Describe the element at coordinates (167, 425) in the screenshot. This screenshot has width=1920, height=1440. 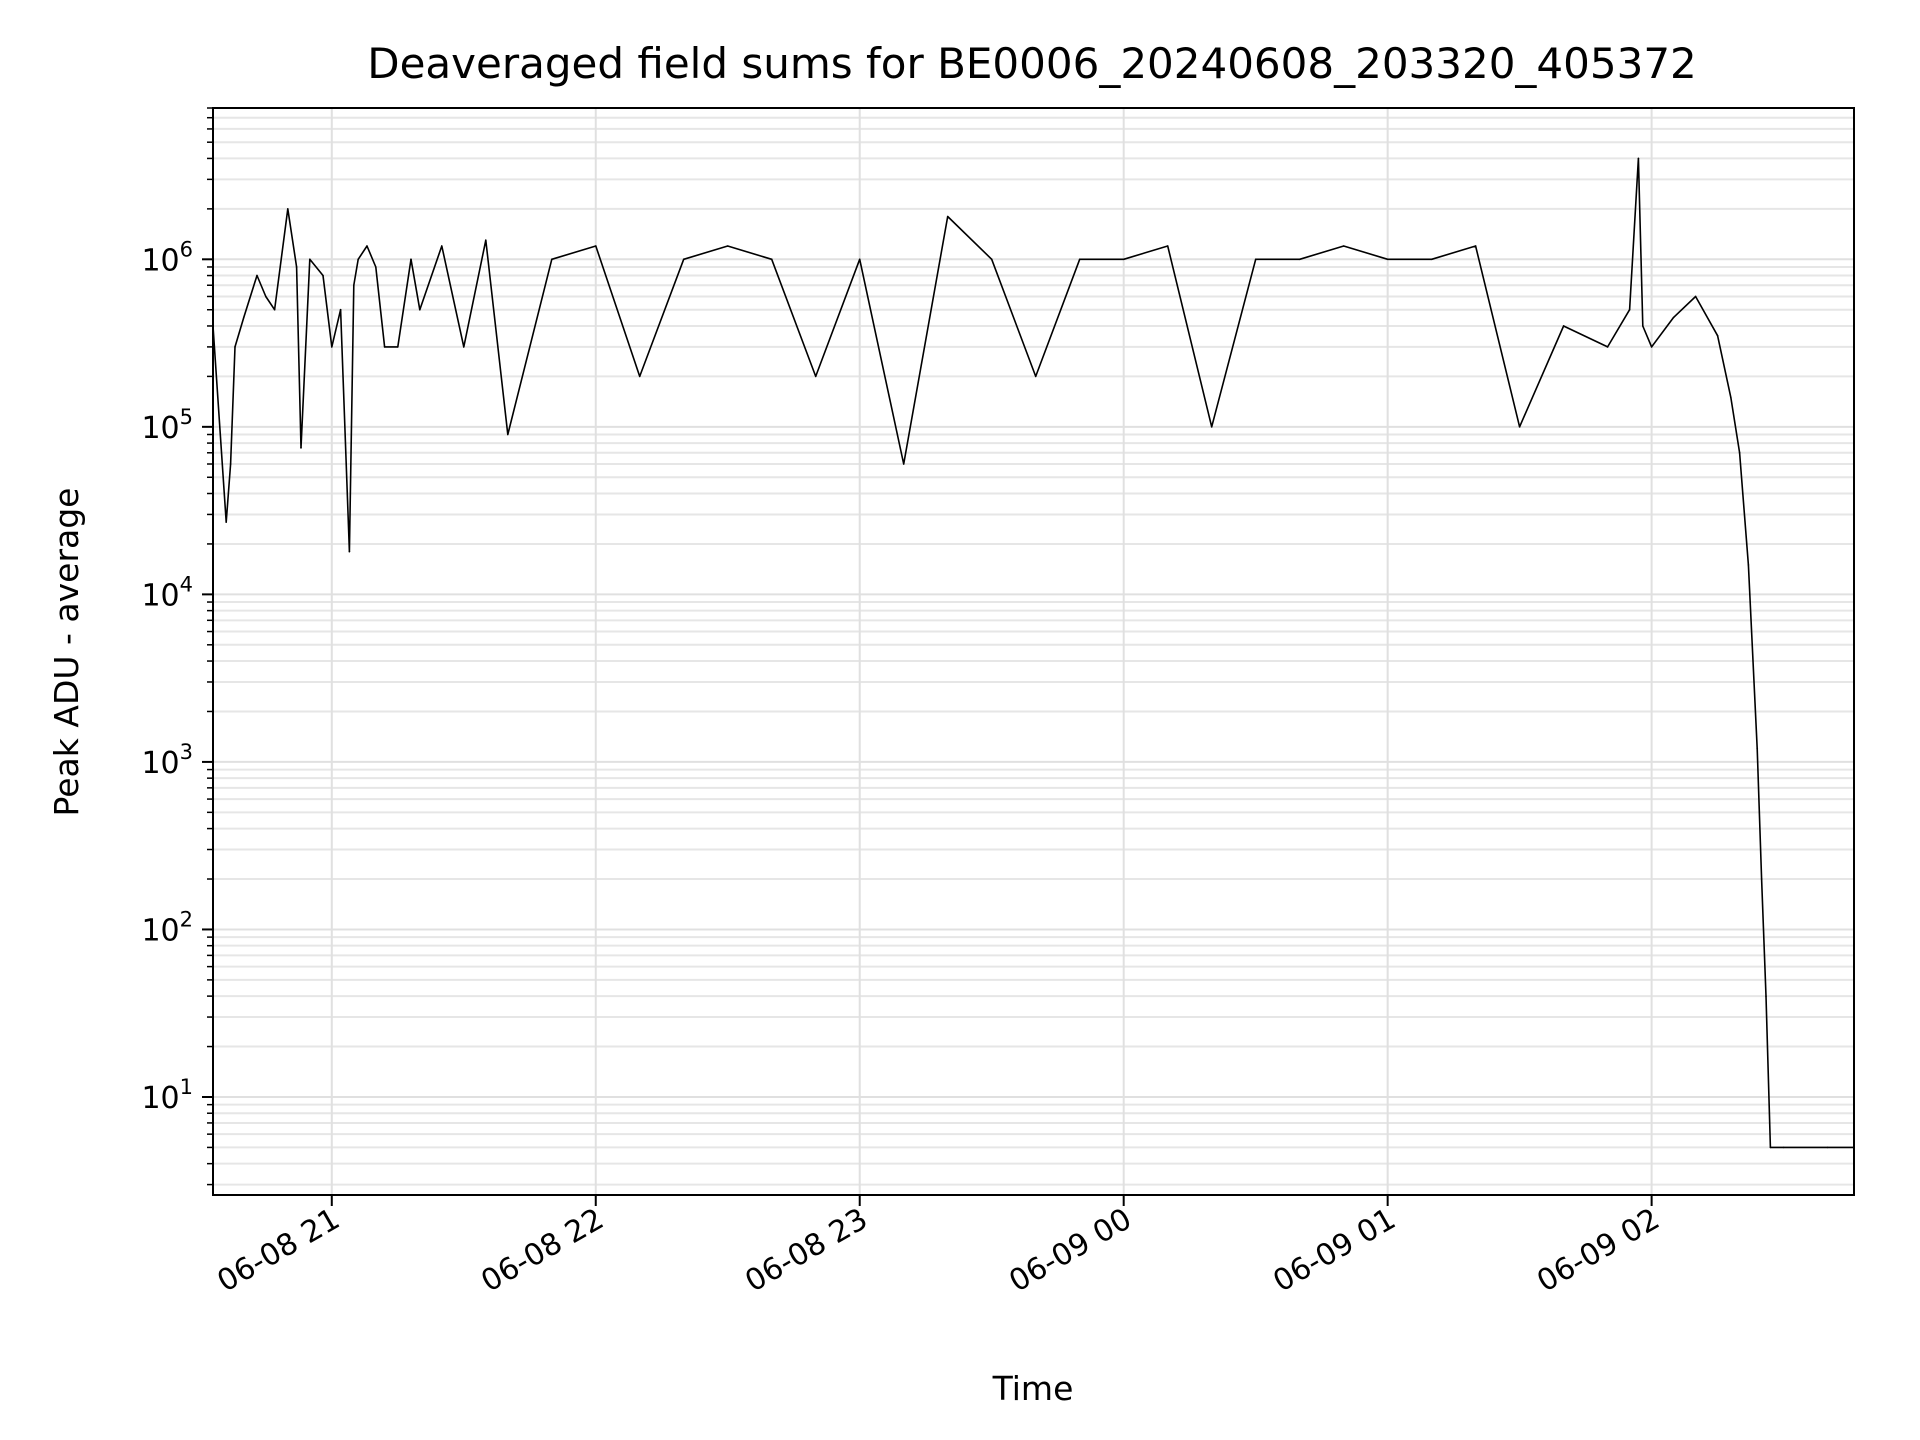
I see `y-tick-label: 10⁵` at that location.